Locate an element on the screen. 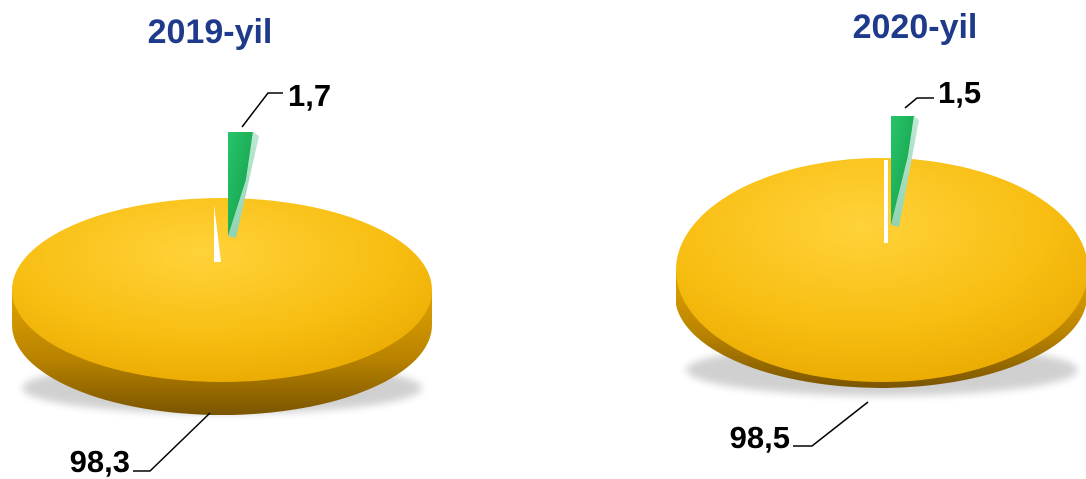 The width and height of the screenshot is (1086, 479). slice-1-5-wedge is located at coordinates (905, 171).